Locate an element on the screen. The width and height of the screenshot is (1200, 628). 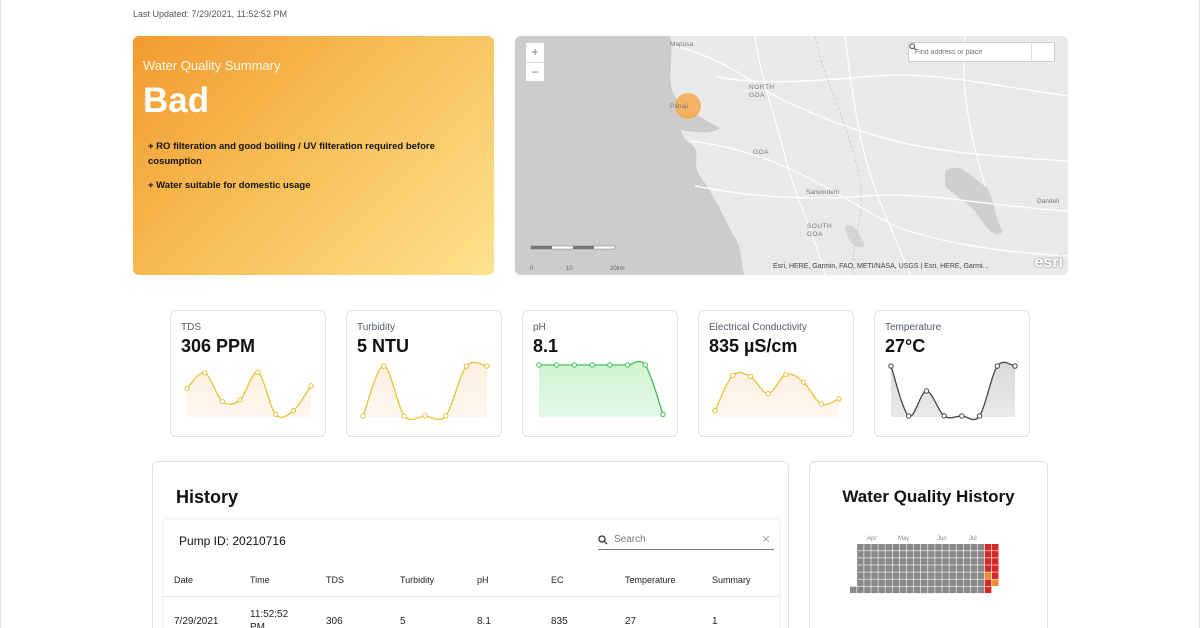
column-header-tds: TDS is located at coordinates (335, 580).